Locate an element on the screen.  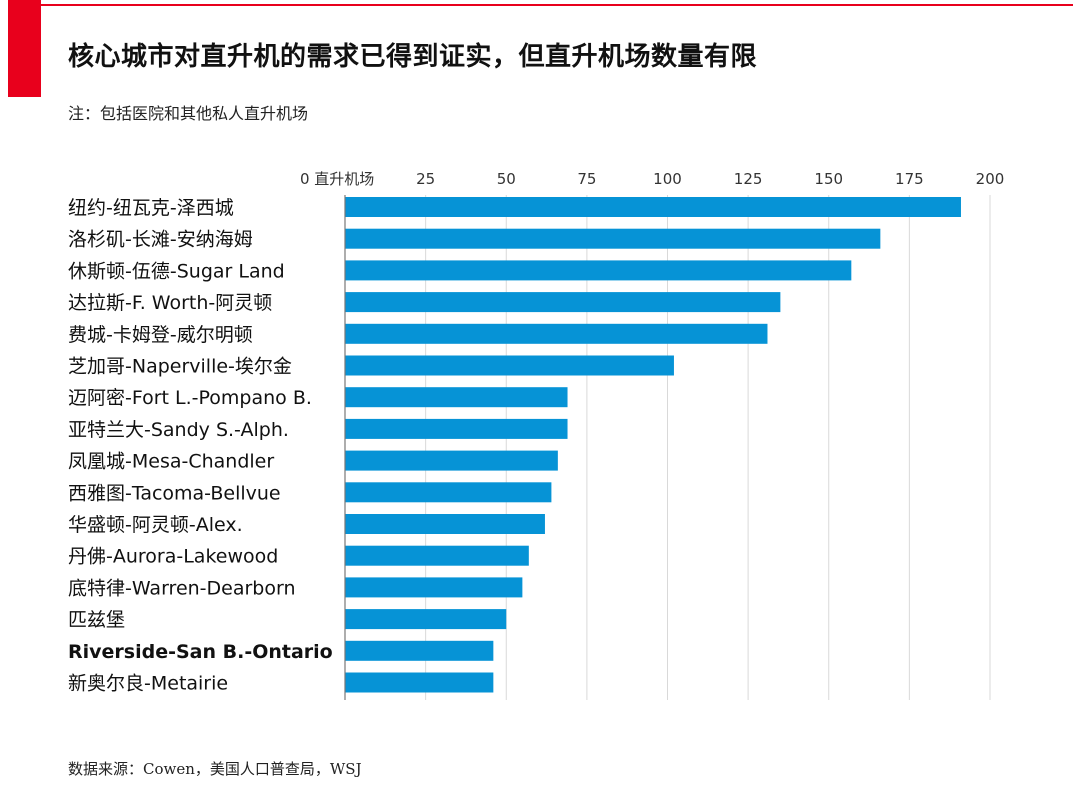
top-rule is located at coordinates (557, 5).